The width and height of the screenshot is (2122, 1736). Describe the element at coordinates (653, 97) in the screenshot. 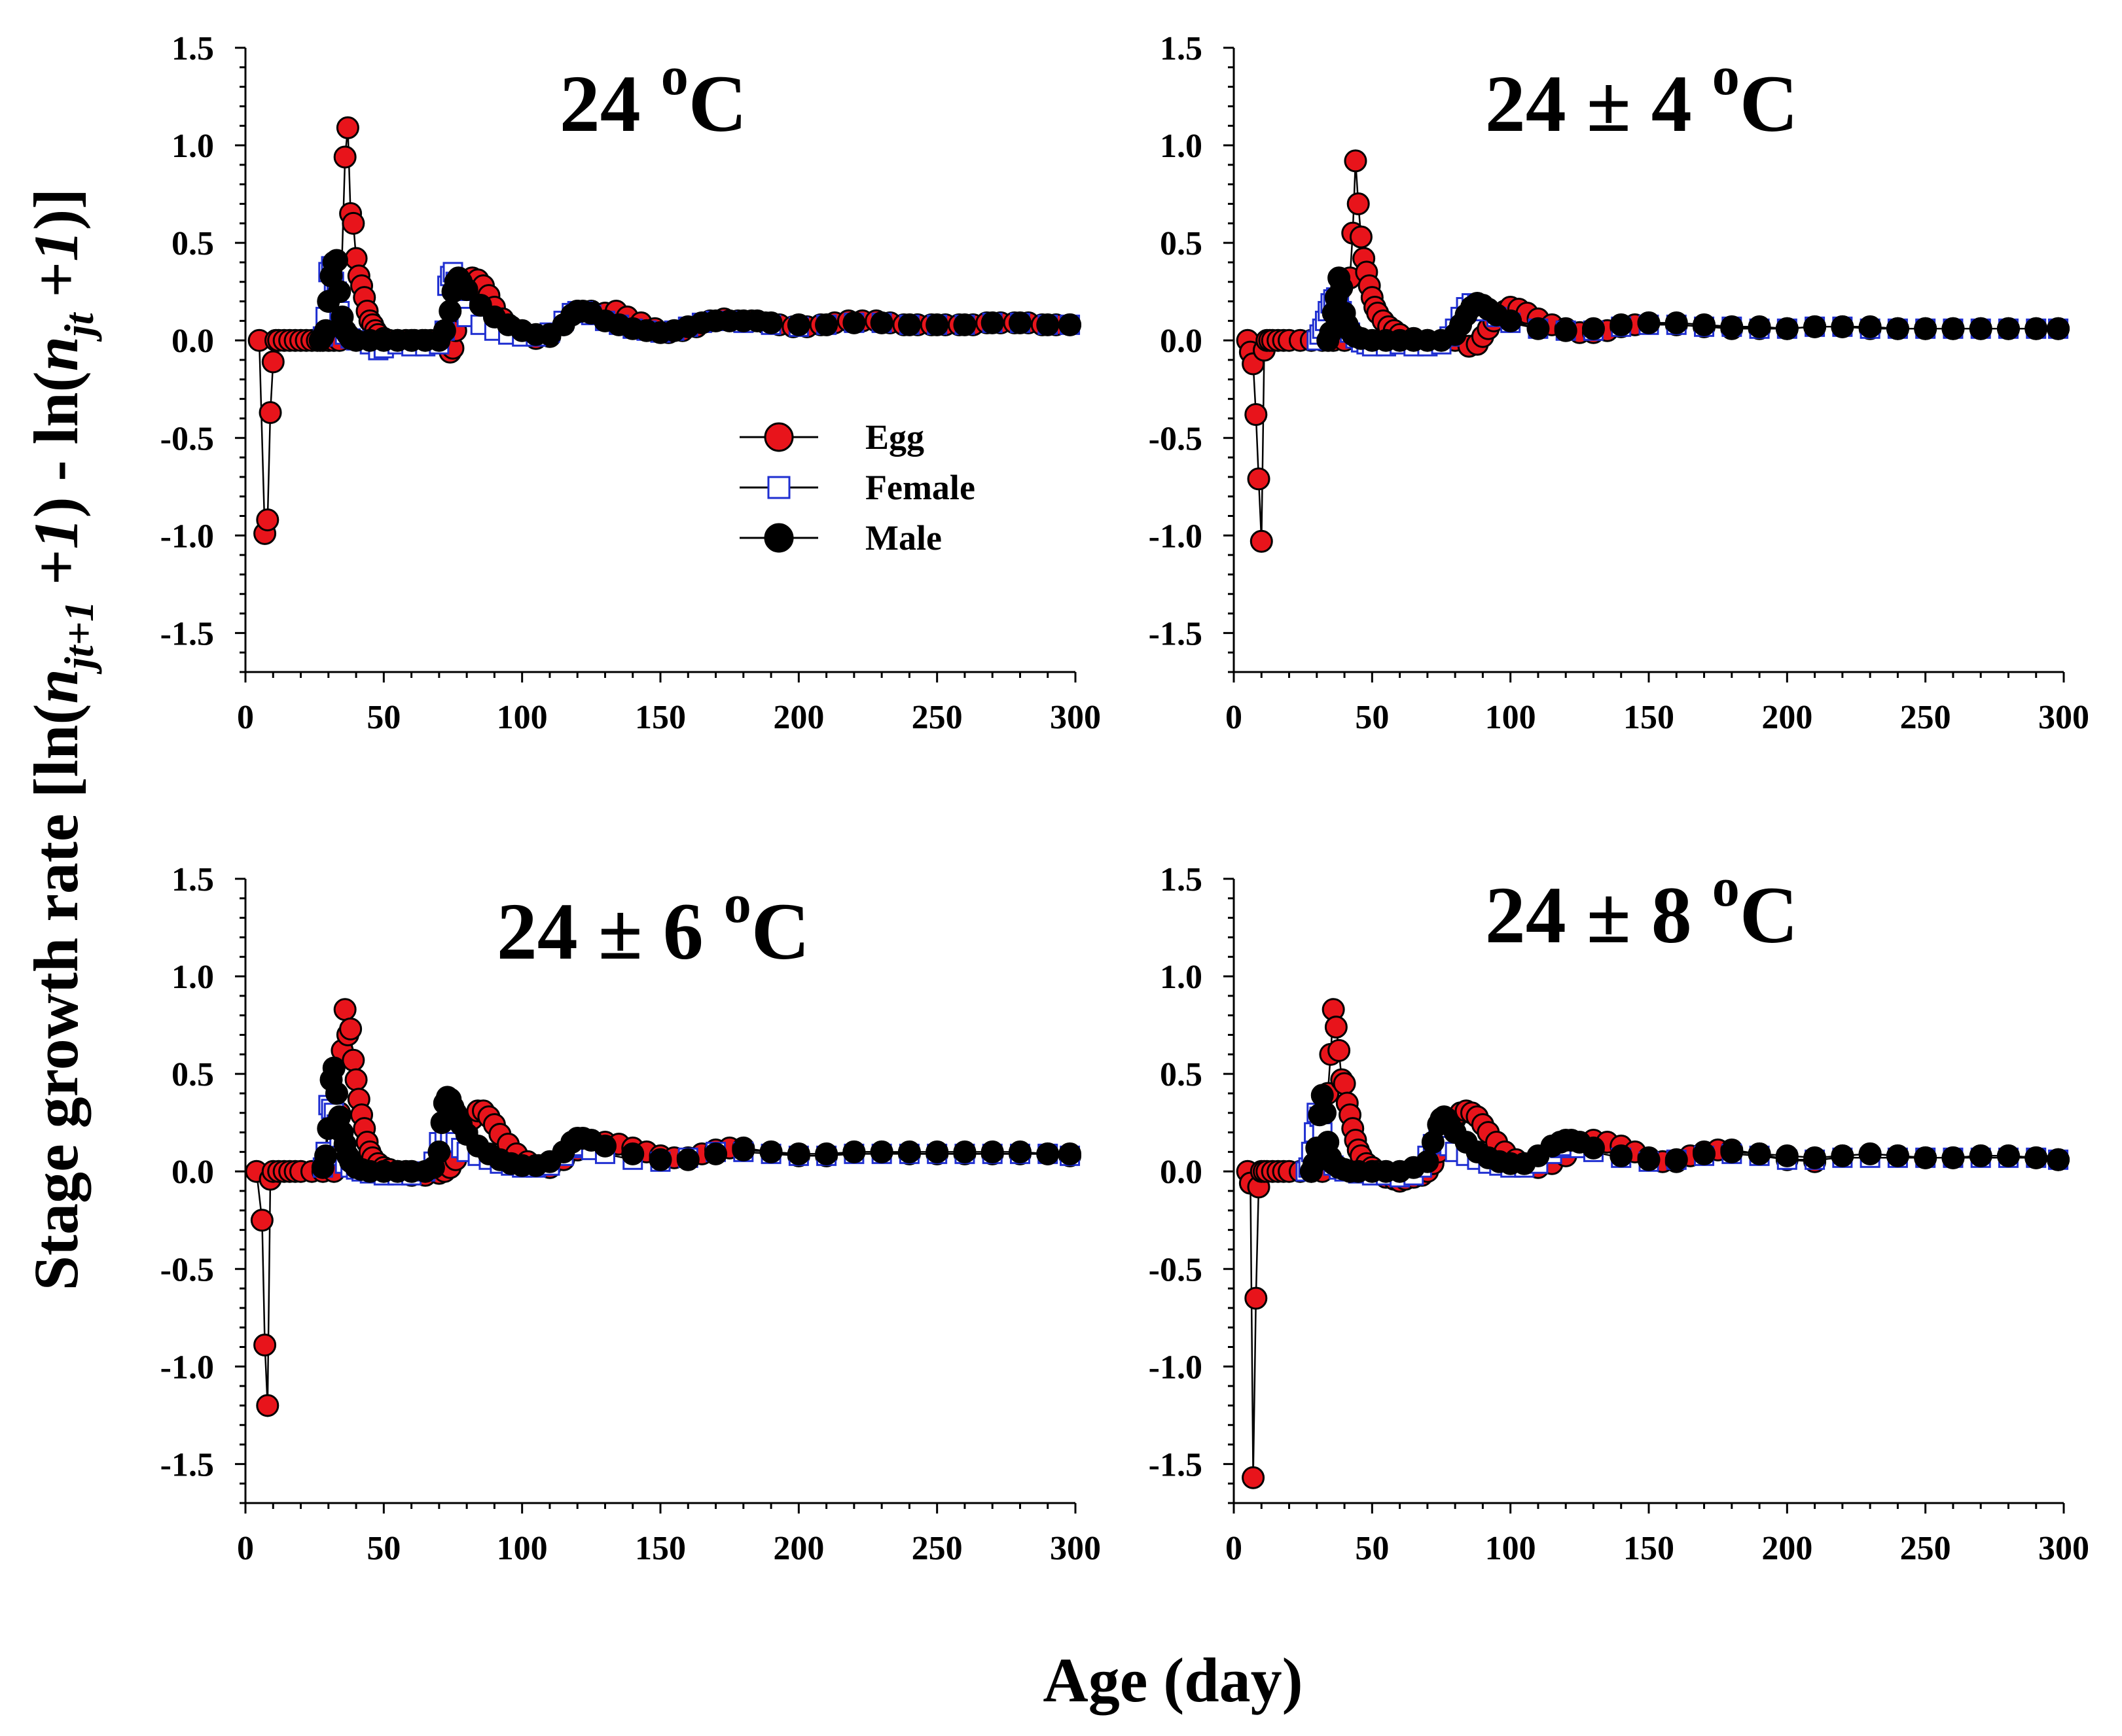

I see `panel-title: 24 oC` at that location.